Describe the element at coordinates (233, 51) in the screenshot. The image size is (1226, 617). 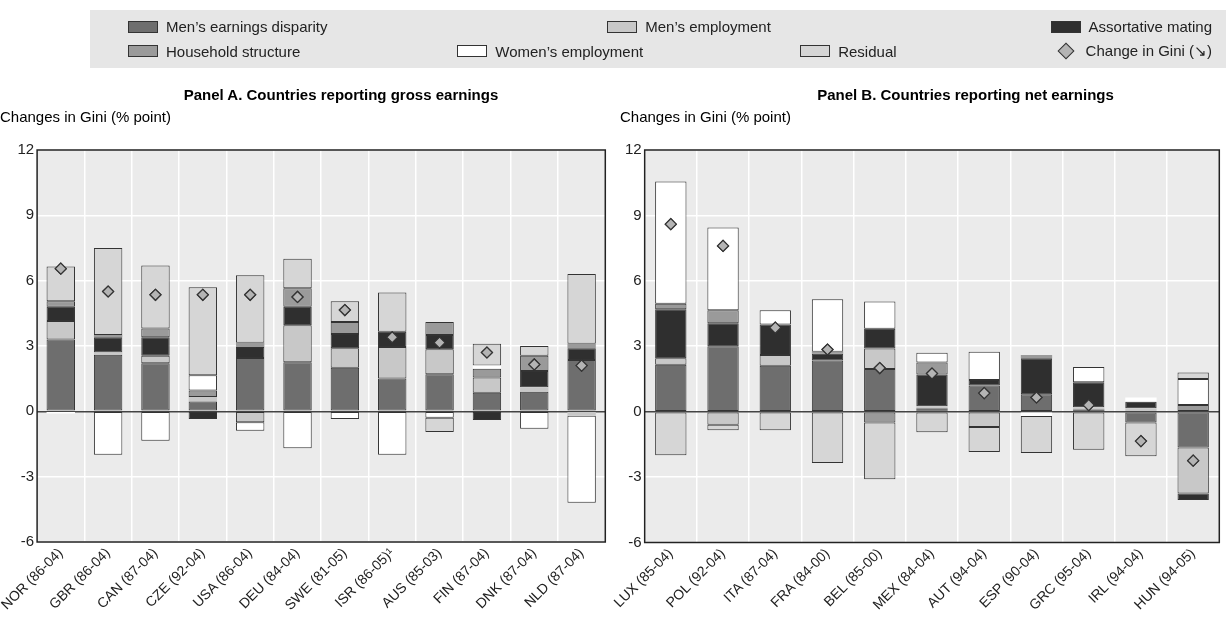
I see `legend-label: Household structure` at that location.